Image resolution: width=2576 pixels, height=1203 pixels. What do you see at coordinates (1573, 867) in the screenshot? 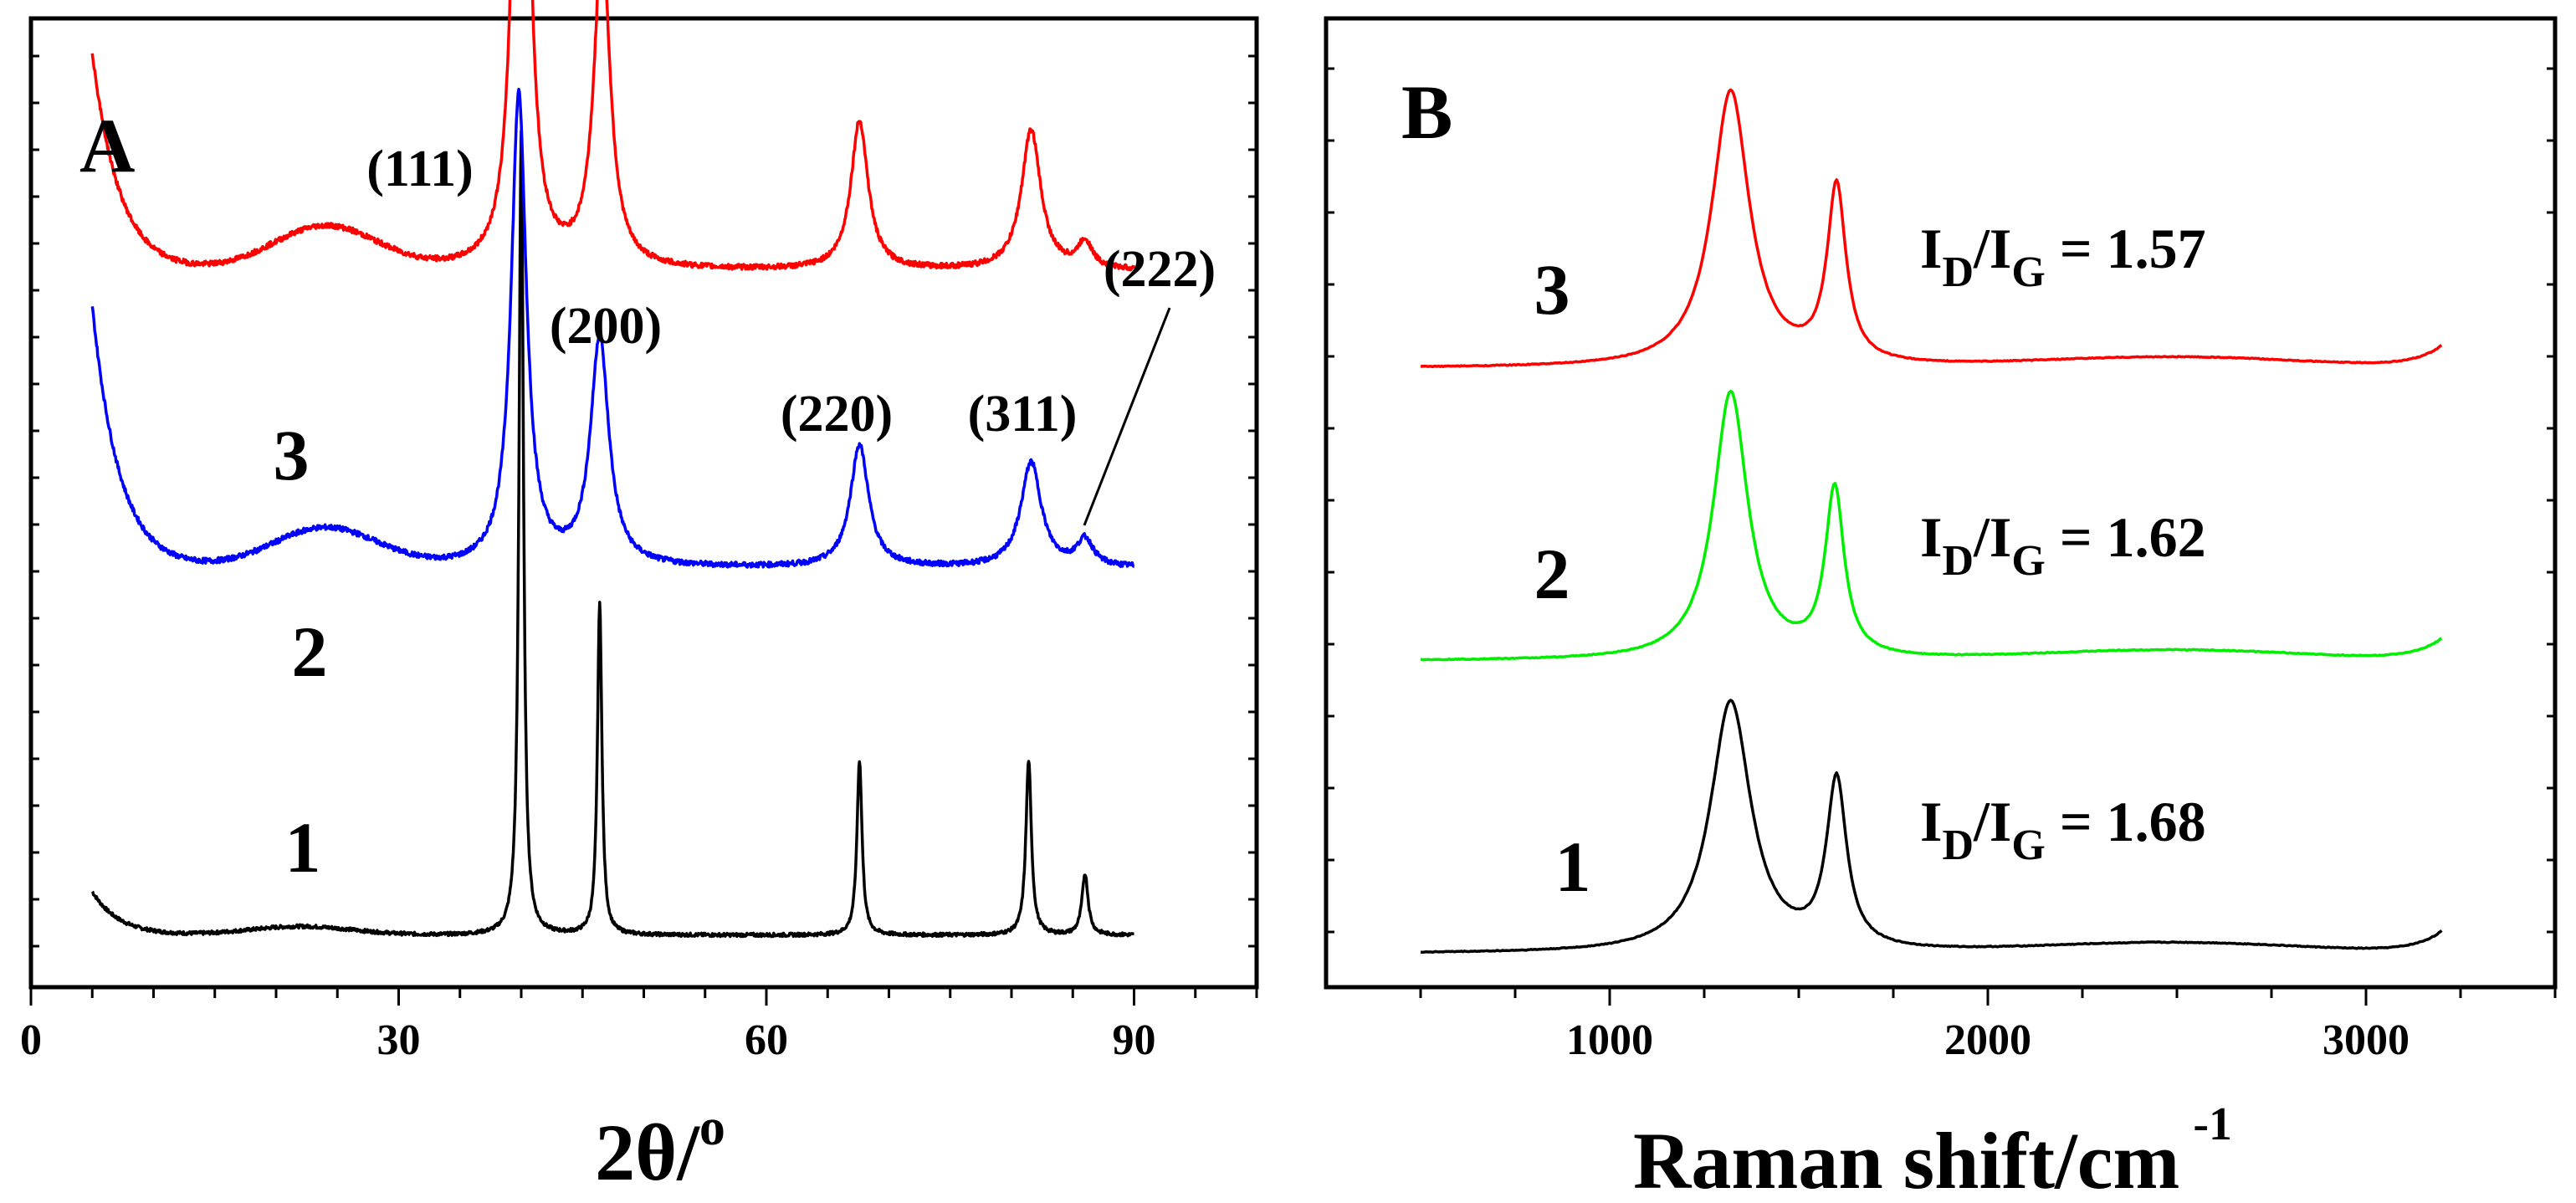
I see `raman-curve-label-1: 1` at bounding box center [1573, 867].